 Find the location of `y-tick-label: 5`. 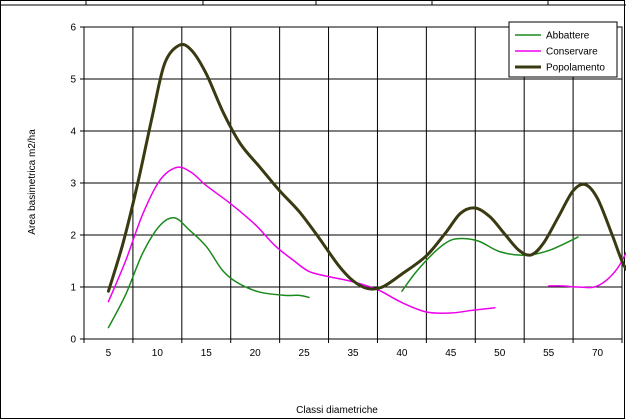

y-tick-label: 5 is located at coordinates (73, 80).